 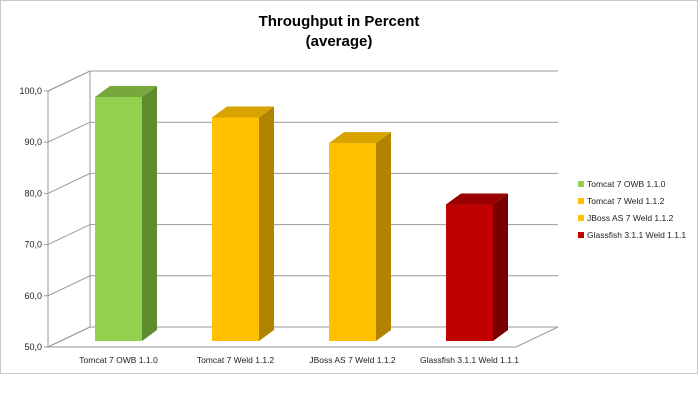 What do you see at coordinates (630, 218) in the screenshot?
I see `legend-label: JBoss AS 7 Weld 1.1.2` at bounding box center [630, 218].